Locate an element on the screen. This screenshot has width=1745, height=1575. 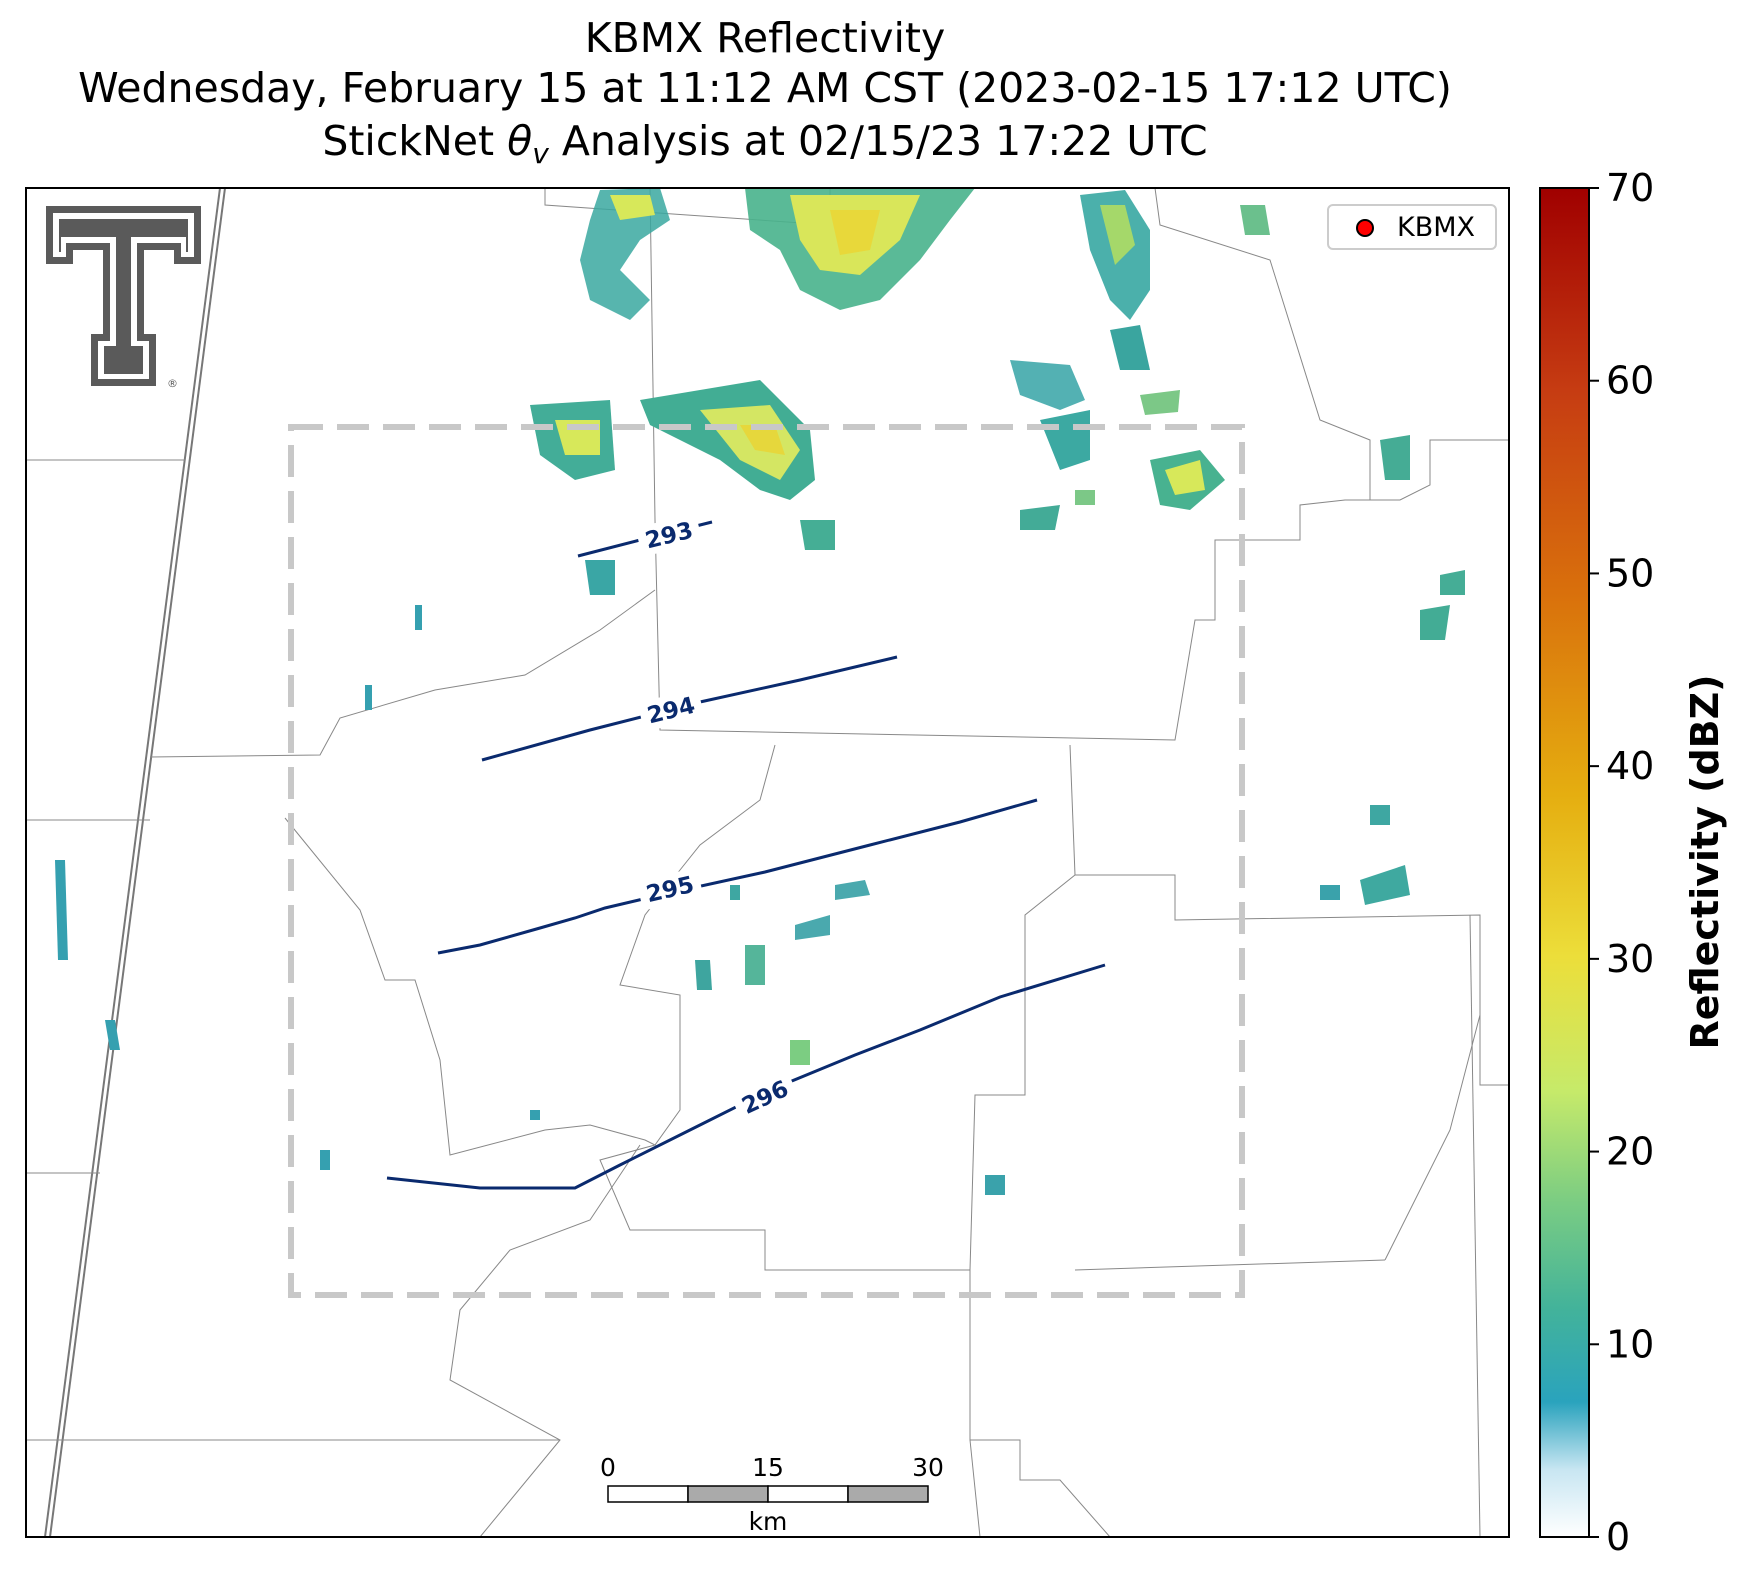
scale-tick-15: 15 is located at coordinates (768, 1467).